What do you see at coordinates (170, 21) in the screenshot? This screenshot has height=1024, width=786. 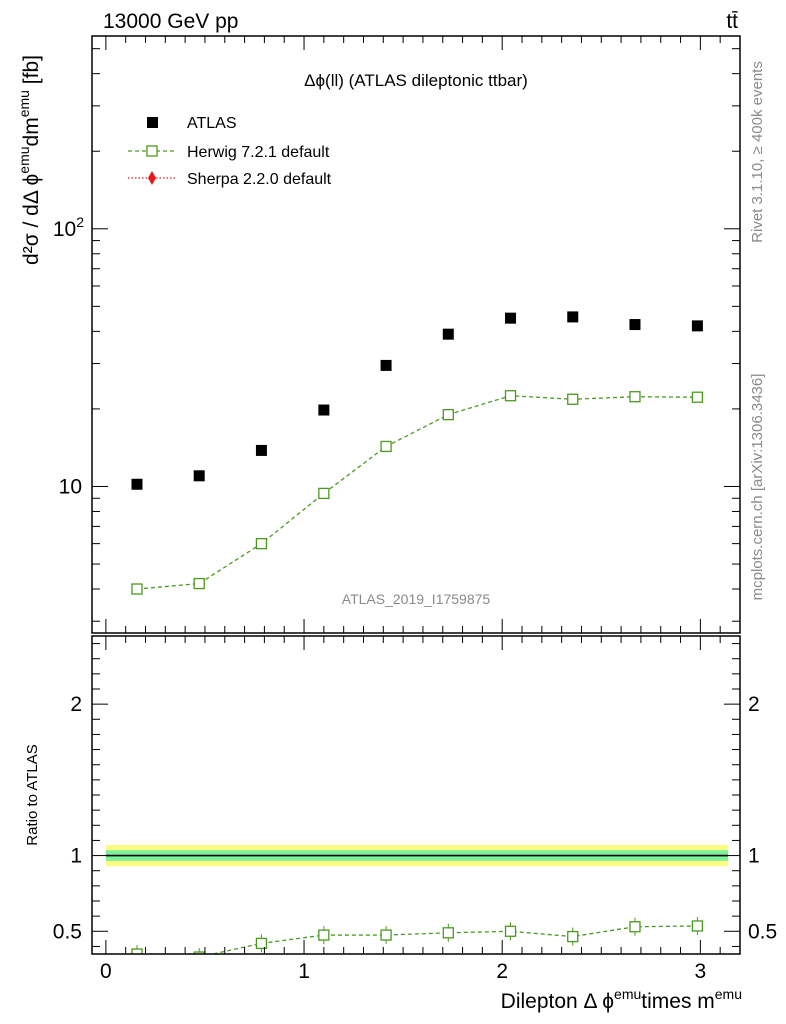 I see `energy-label: 13000 GeV pp` at bounding box center [170, 21].